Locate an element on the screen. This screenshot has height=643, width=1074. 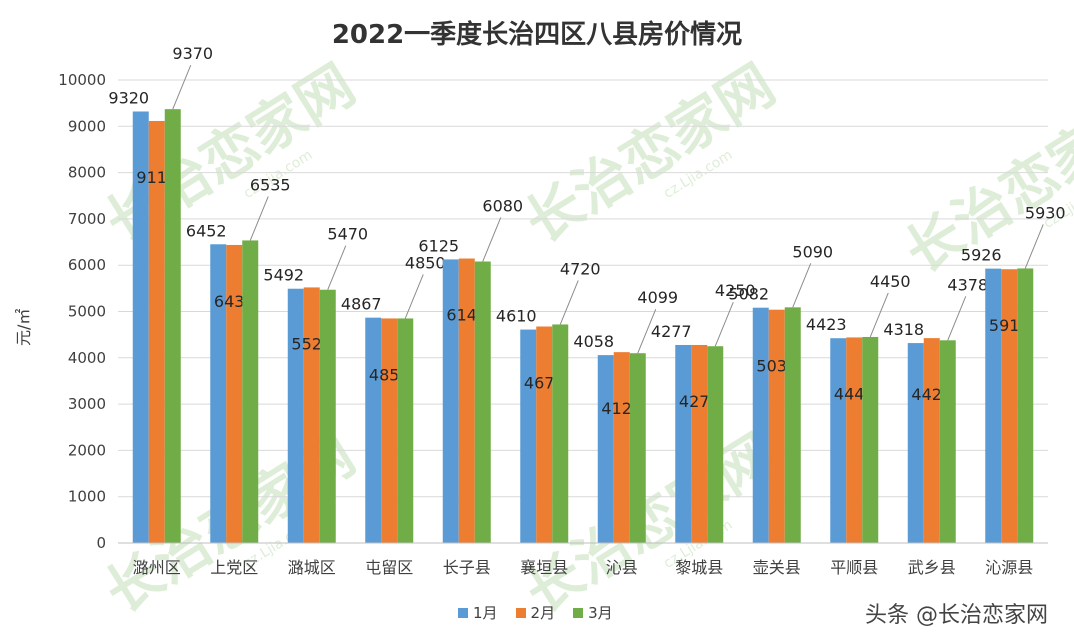
data-label: 4423 is located at coordinates (826, 324).